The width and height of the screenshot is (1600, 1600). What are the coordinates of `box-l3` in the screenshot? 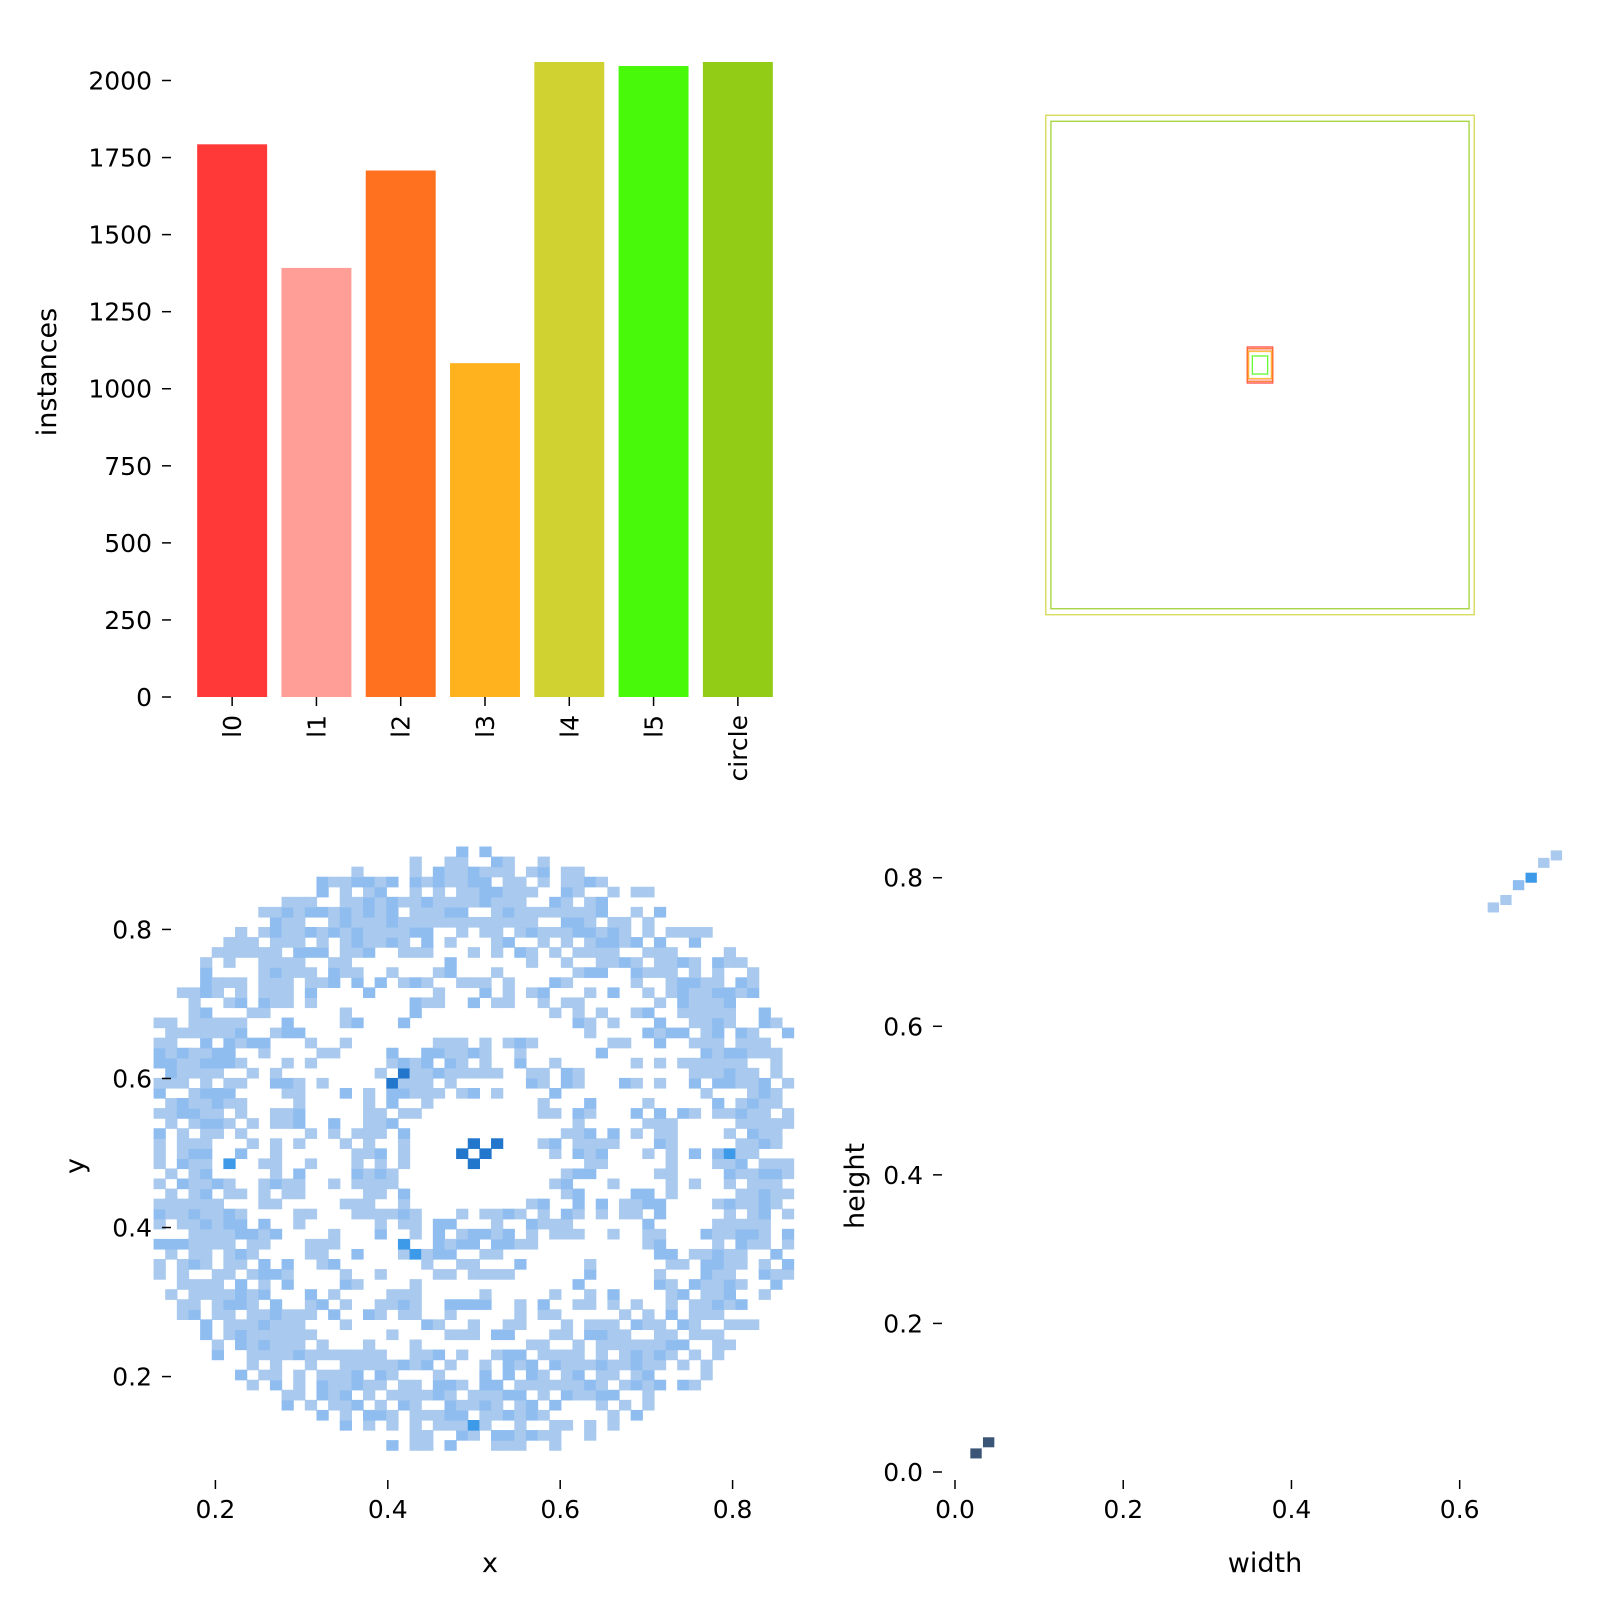 It's located at (1260, 365).